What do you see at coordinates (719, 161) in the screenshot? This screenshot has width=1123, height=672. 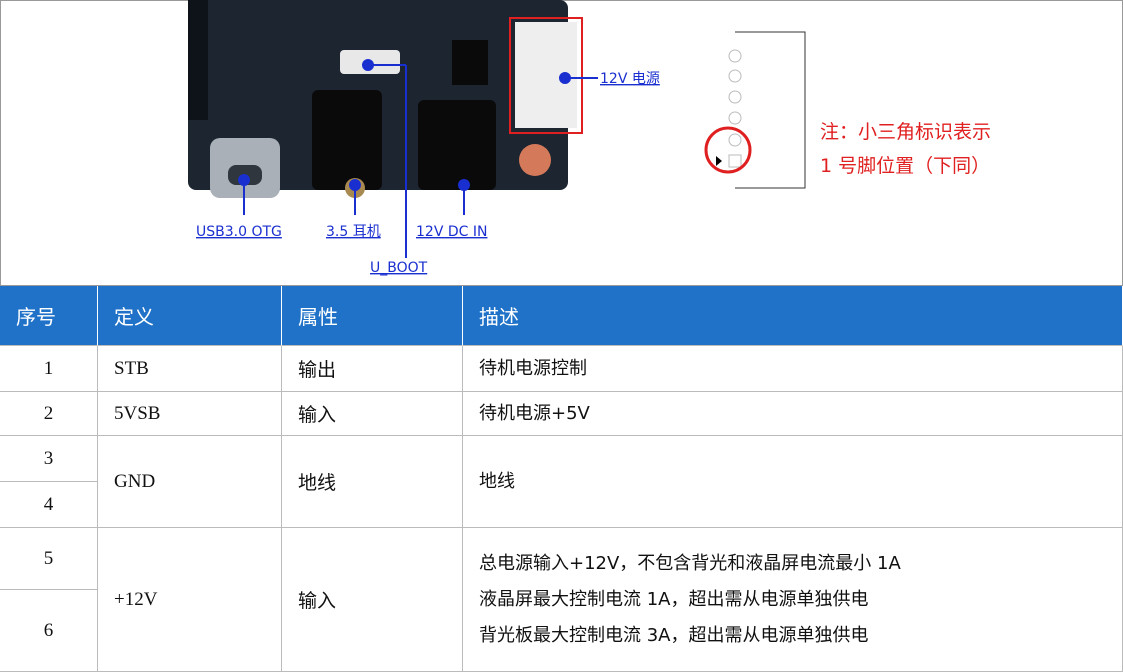 I see `pin1-marker` at bounding box center [719, 161].